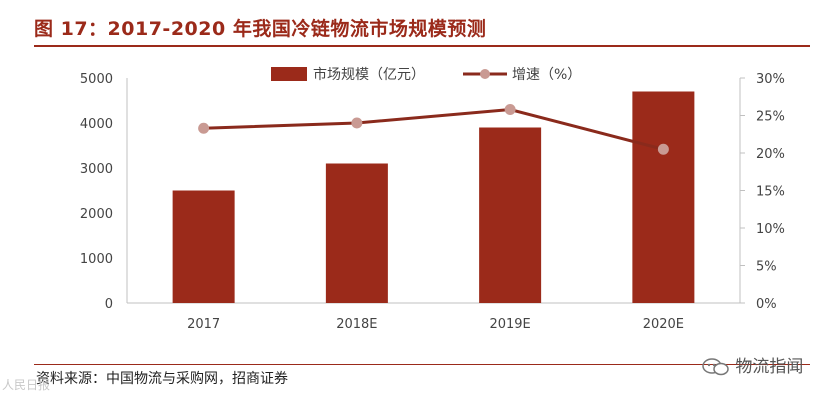 Image resolution: width=839 pixels, height=400 pixels. I want to click on left-tick-label: 4000, so click(96, 124).